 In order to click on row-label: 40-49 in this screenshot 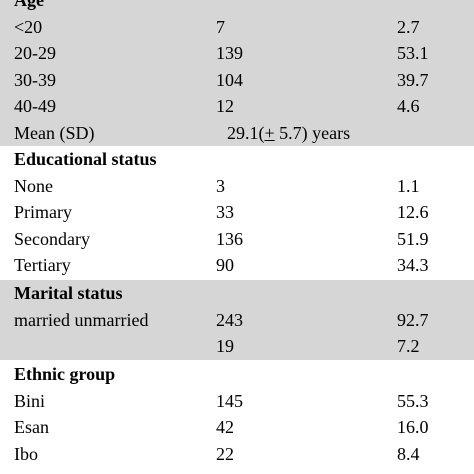, I will do `click(35, 106)`.